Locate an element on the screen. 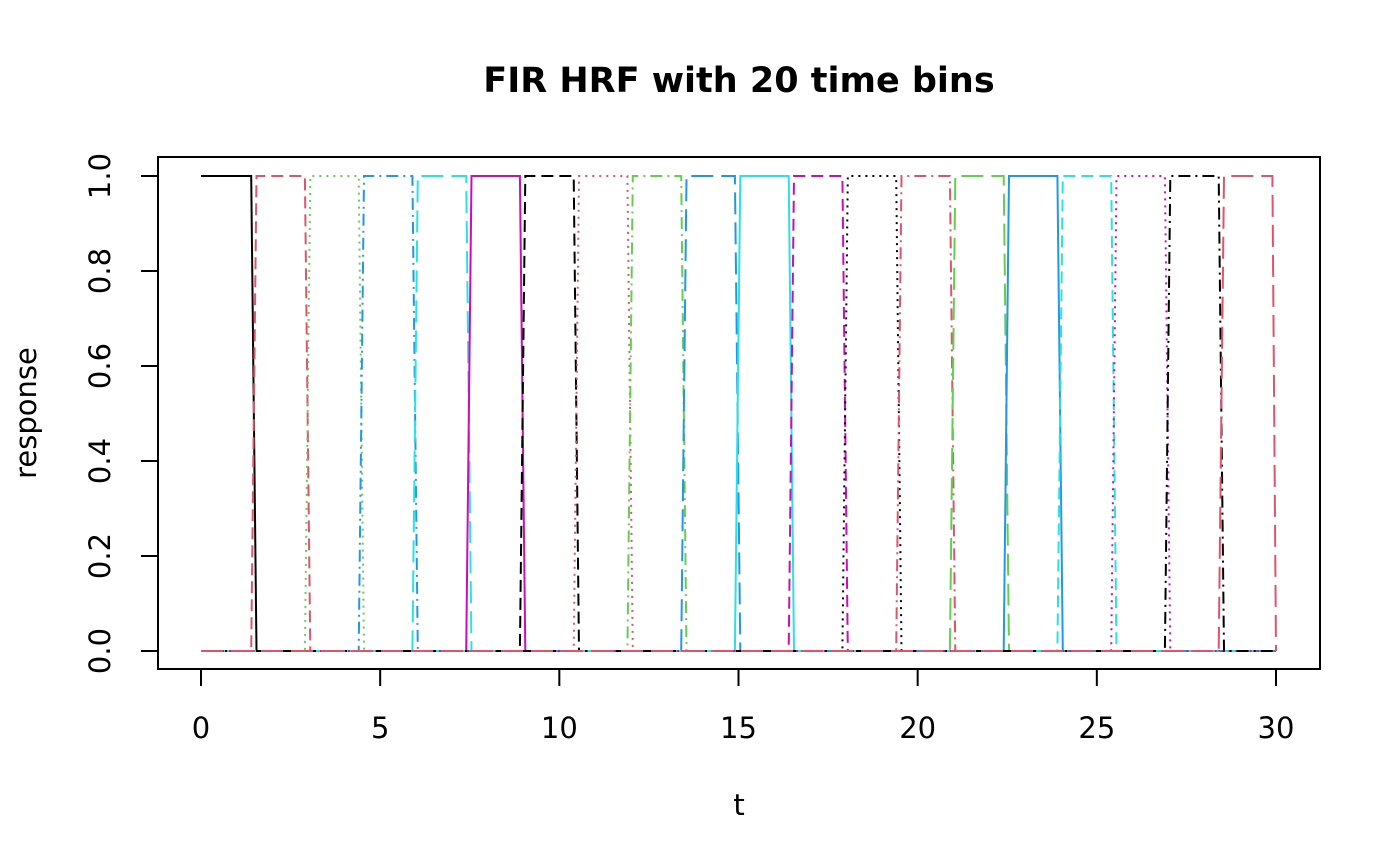  y-tick-label: 0.0 is located at coordinates (100, 651).